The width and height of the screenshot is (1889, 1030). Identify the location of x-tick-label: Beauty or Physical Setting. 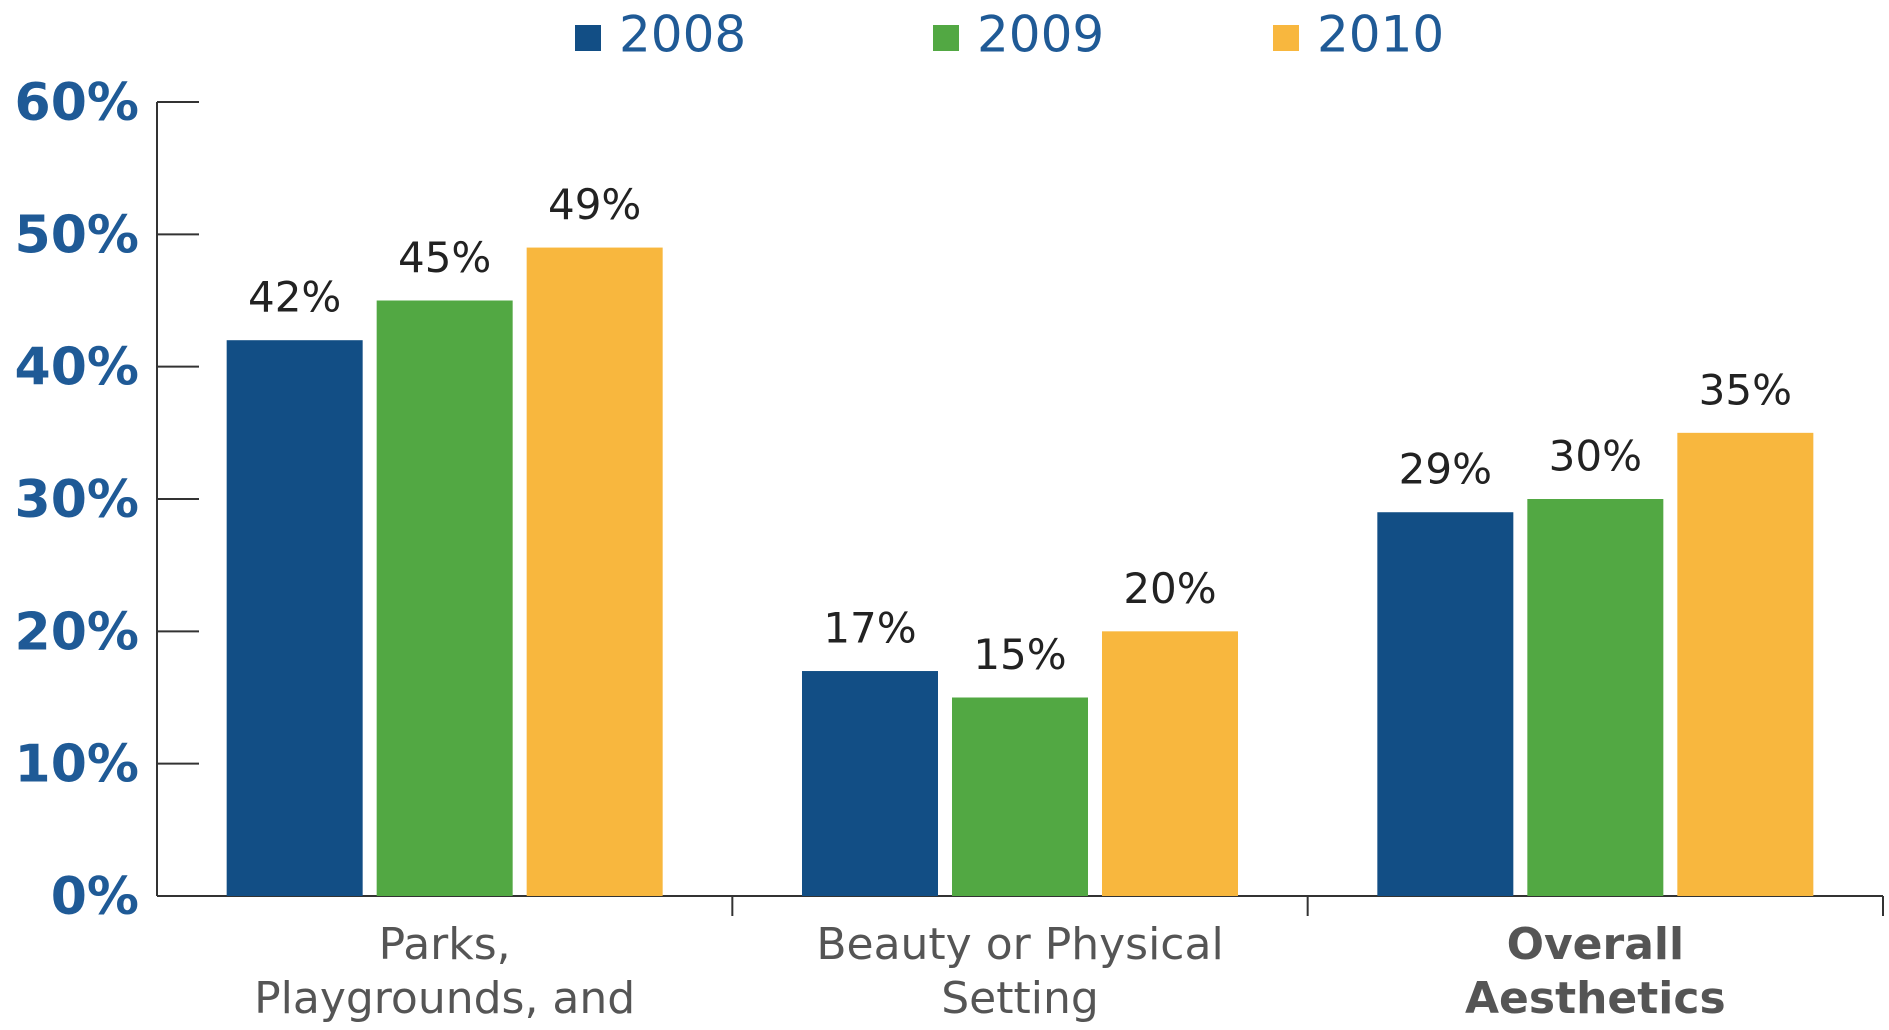
(1020, 971).